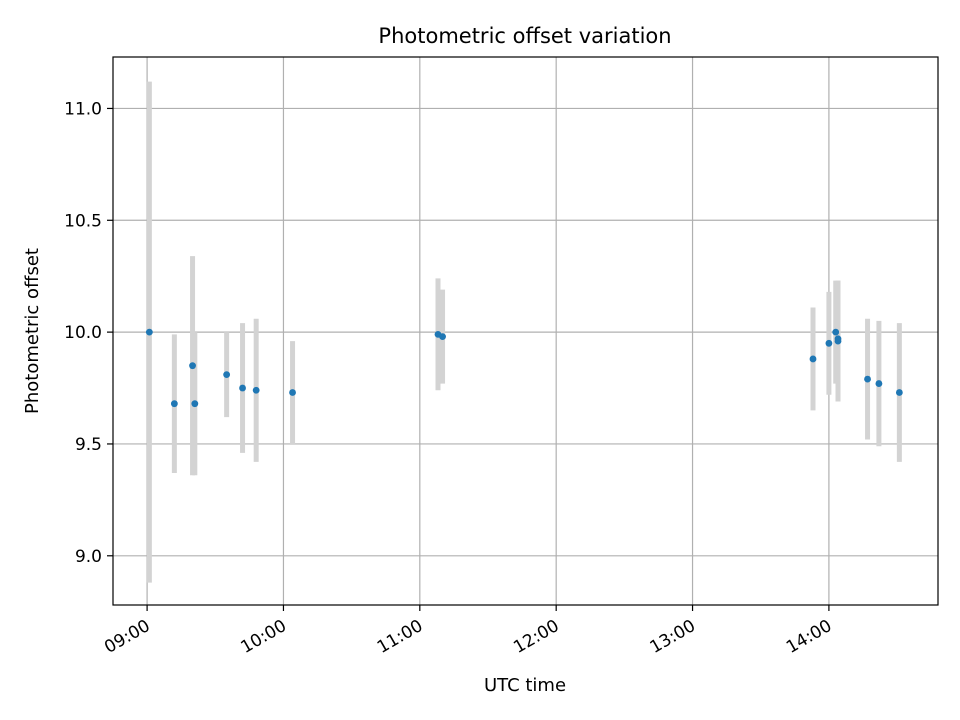  What do you see at coordinates (524, 368) in the screenshot?
I see `data-points` at bounding box center [524, 368].